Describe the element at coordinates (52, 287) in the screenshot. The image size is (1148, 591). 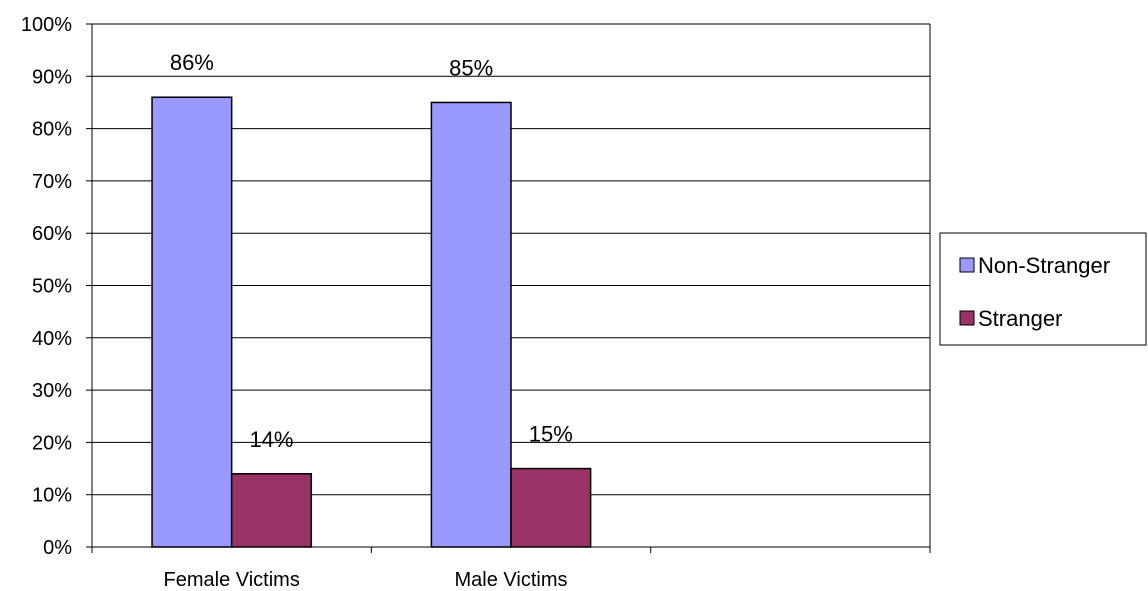
I see `y-tick-label: 50%` at that location.